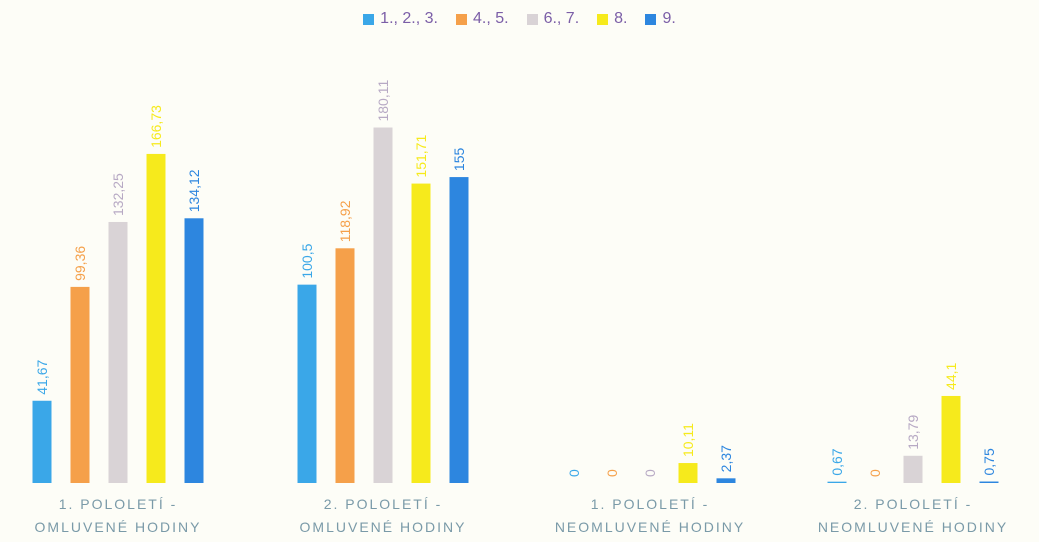 The width and height of the screenshot is (1039, 542). What do you see at coordinates (669, 18) in the screenshot?
I see `legend-label: 9.` at bounding box center [669, 18].